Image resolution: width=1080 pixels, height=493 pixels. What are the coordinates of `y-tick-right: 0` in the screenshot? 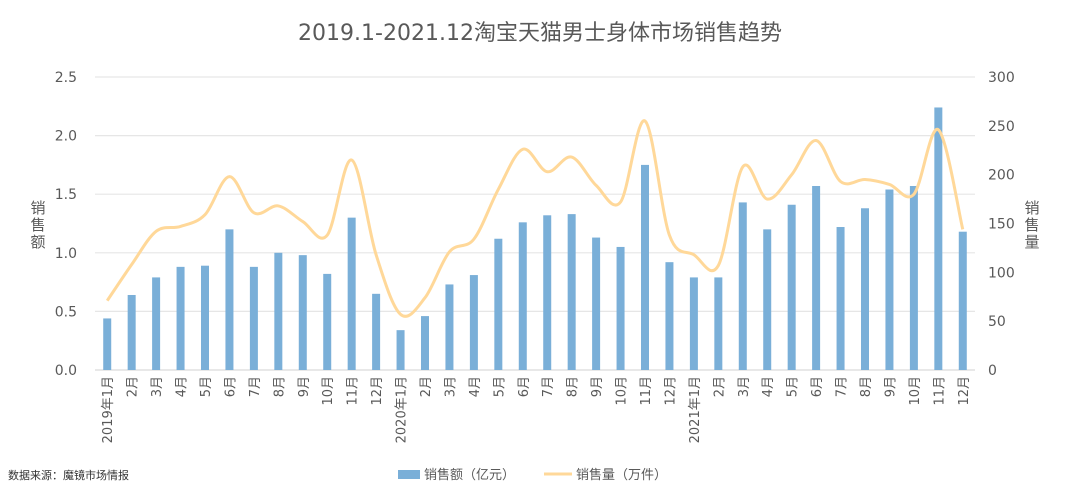 It's located at (992, 371).